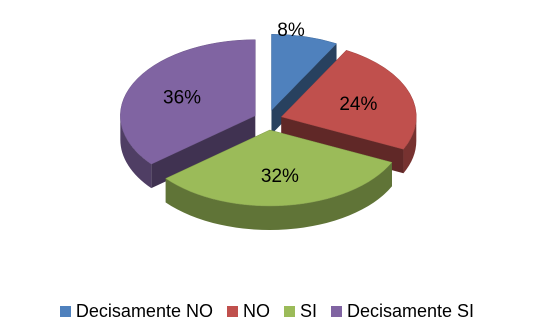 The image size is (534, 323). Describe the element at coordinates (308, 310) in the screenshot. I see `legend-label: SI` at that location.